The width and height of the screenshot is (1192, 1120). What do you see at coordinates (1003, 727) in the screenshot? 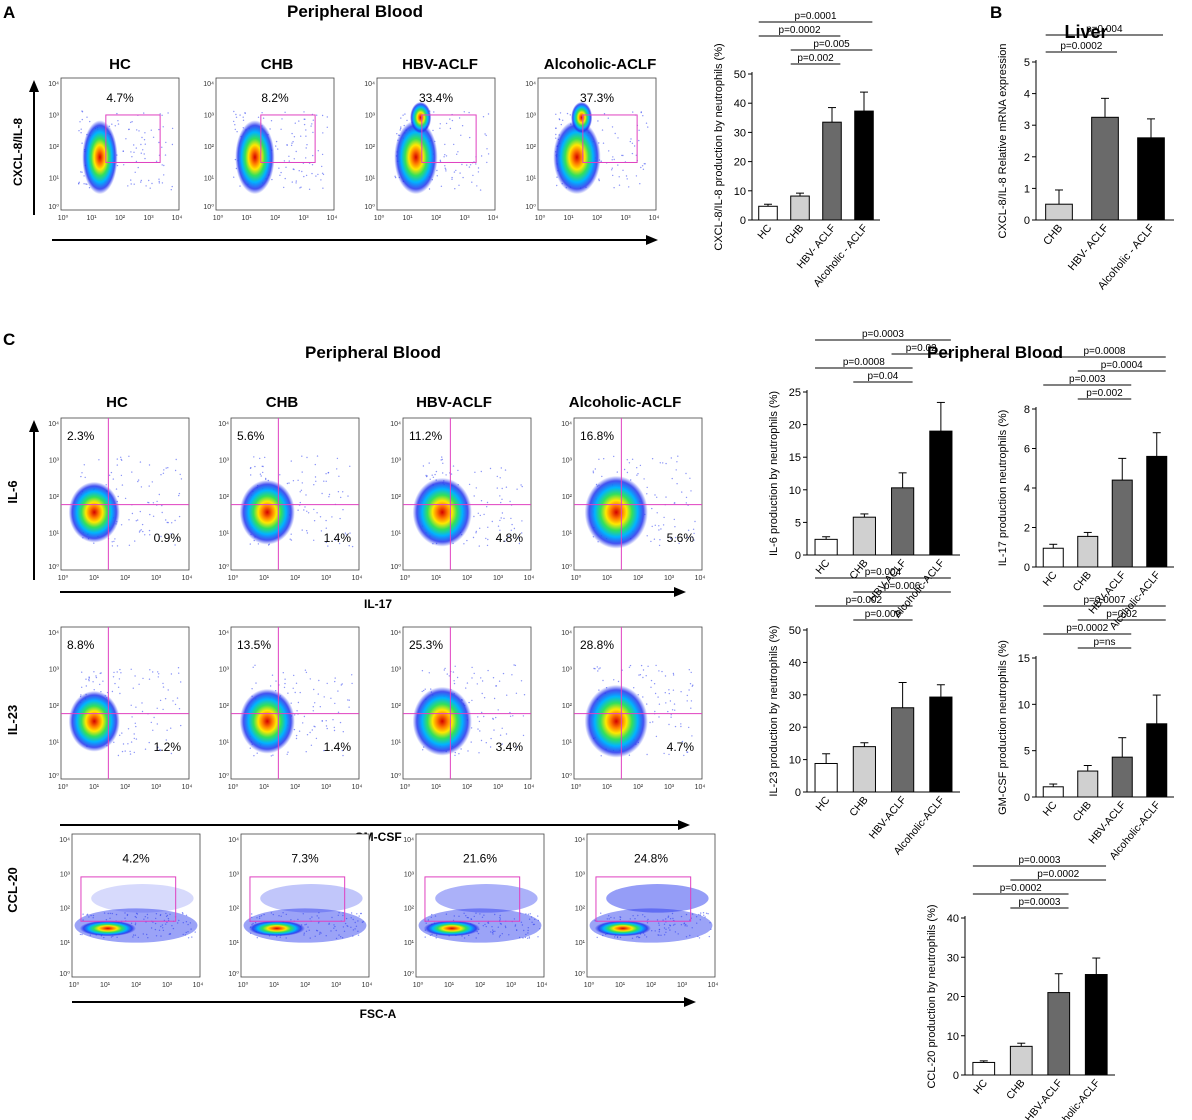
I see `y-axis-label: GM-CSF production neutrophils (%)` at bounding box center [1003, 727].